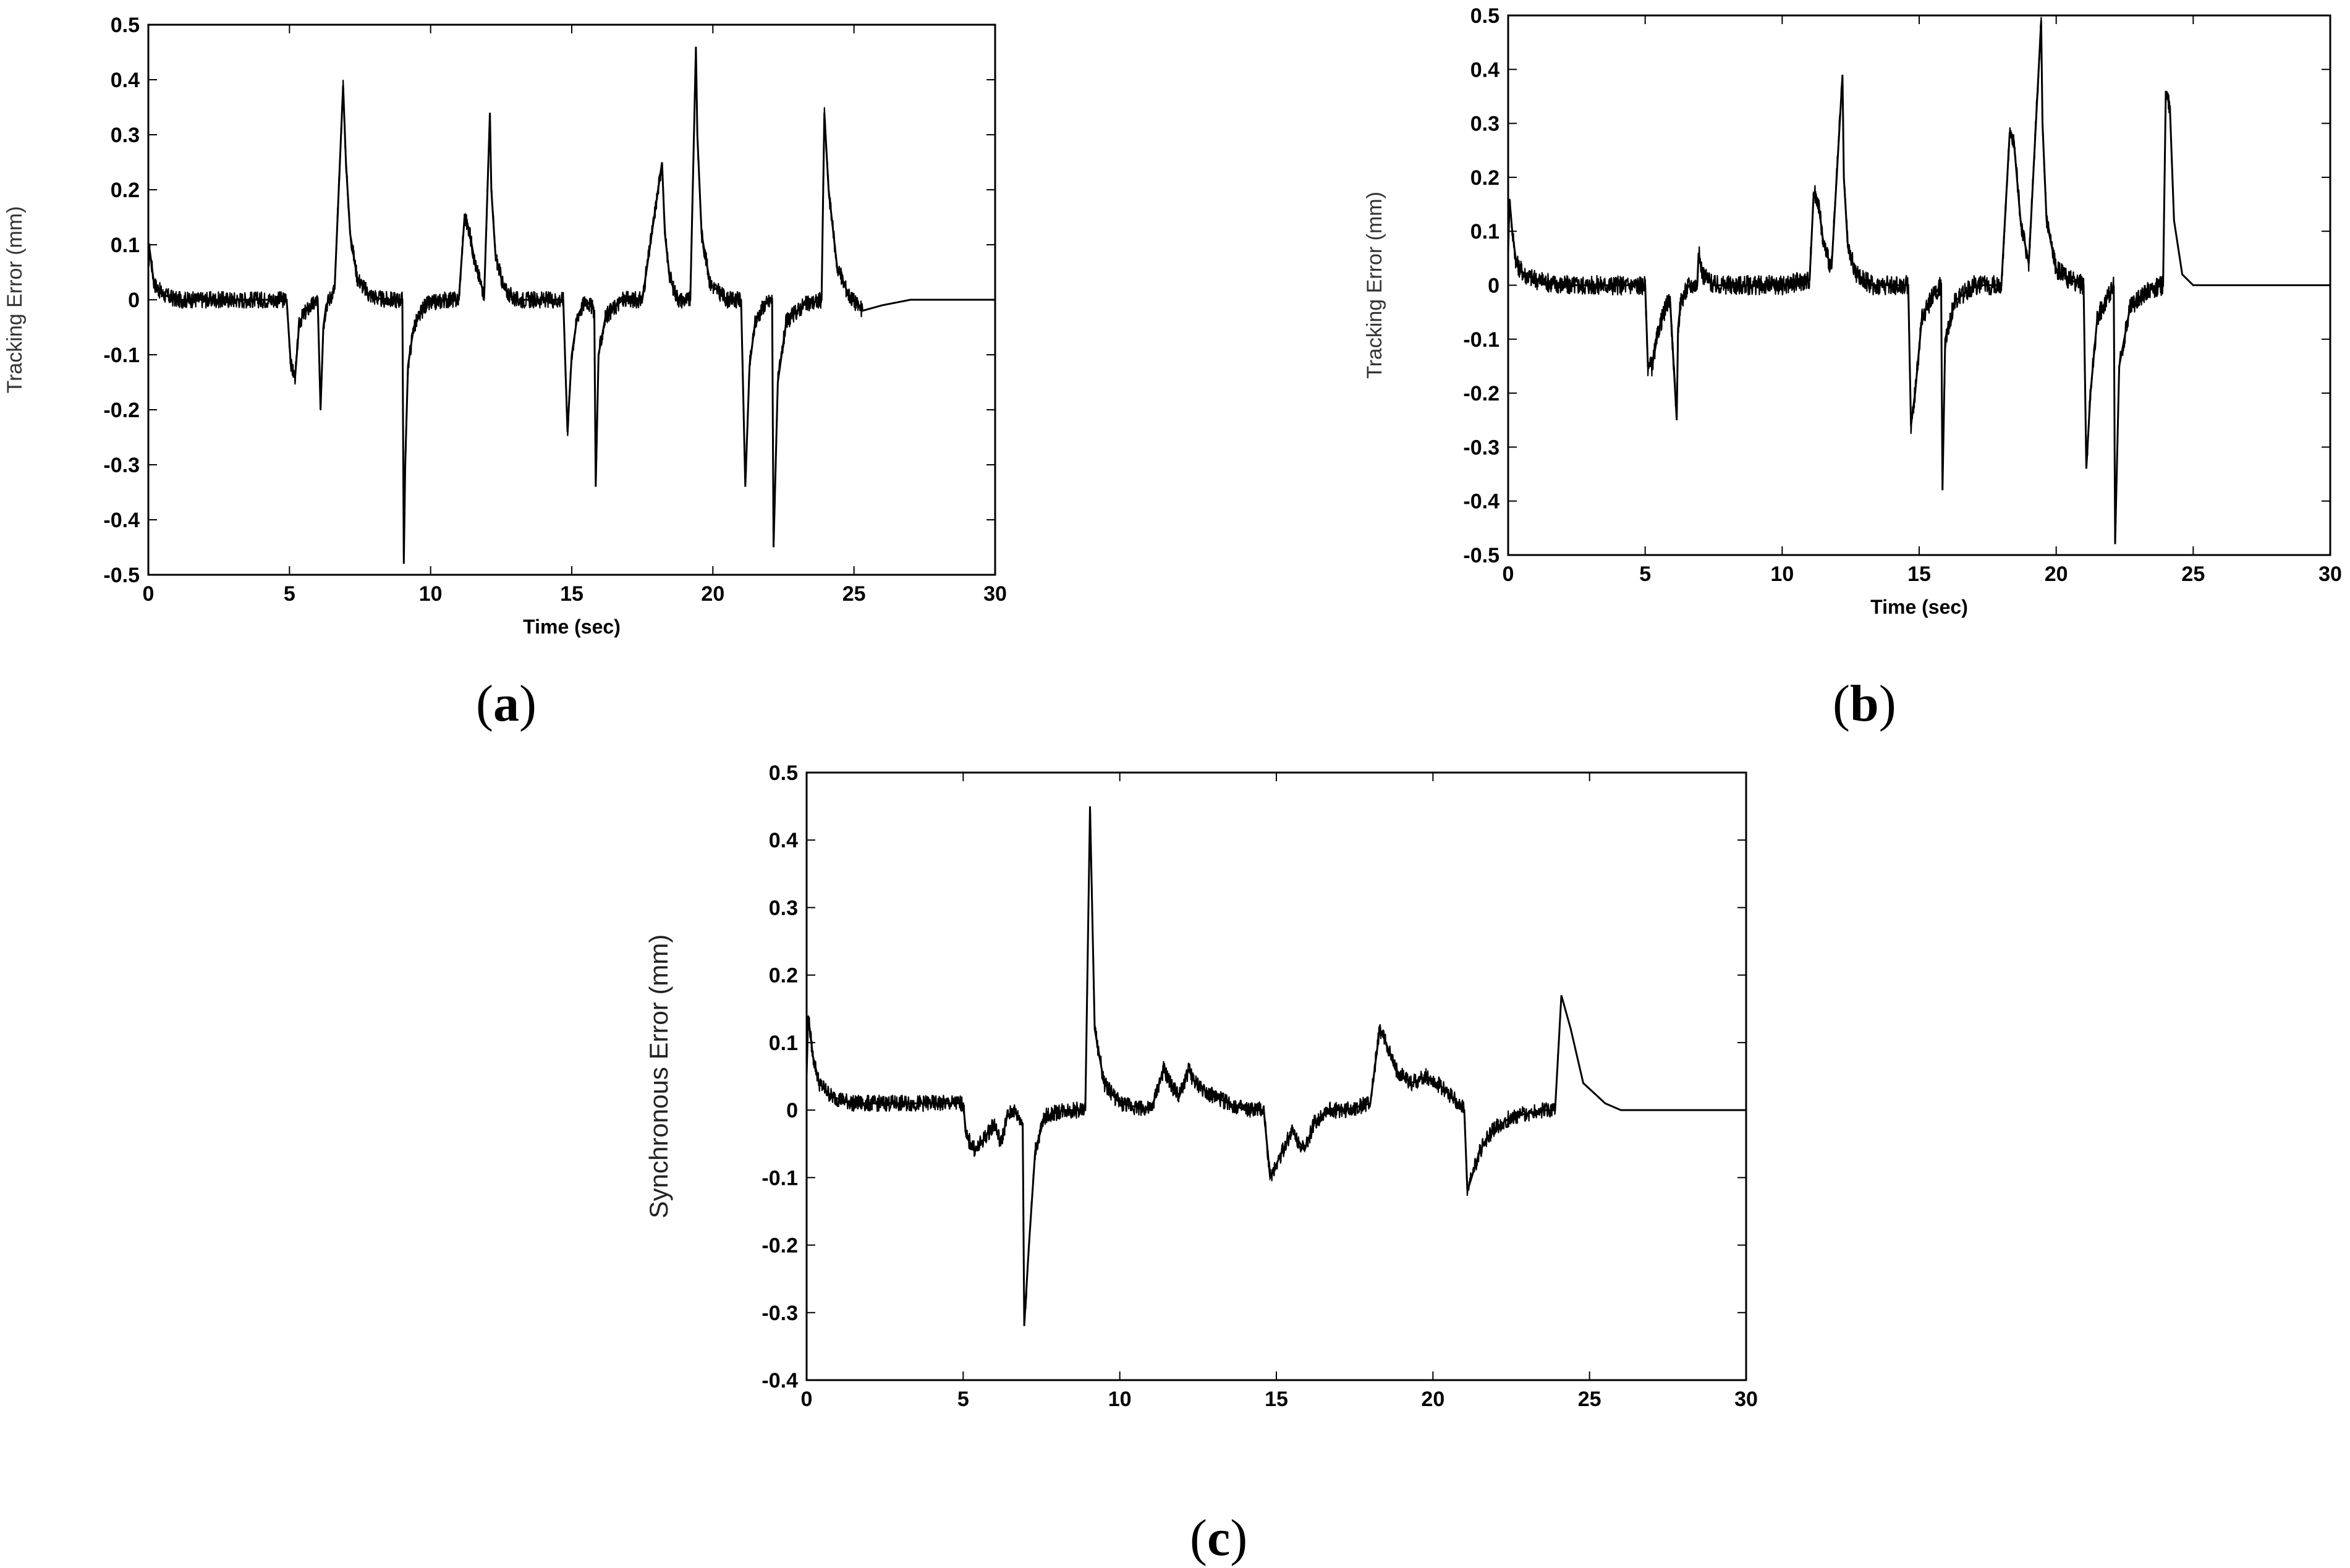 The image size is (2350, 1568). I want to click on y-tick-label-b-9: -0.4, so click(1482, 502).